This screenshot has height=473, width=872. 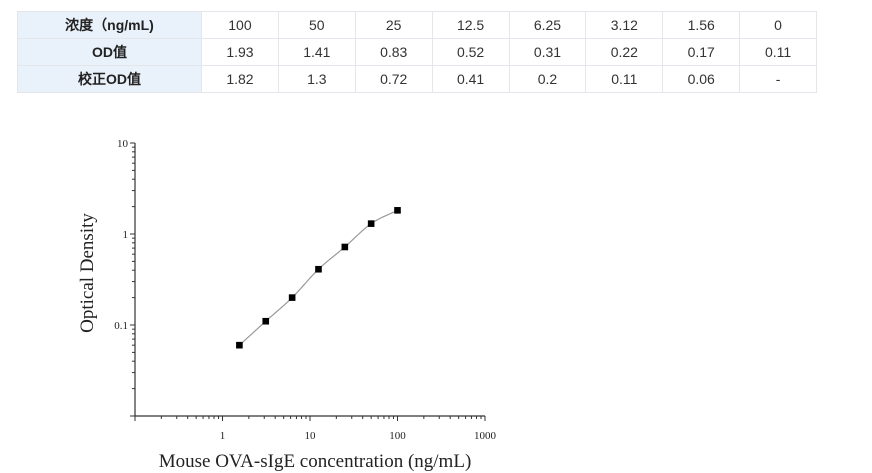 I want to click on y-tick-label: 1, so click(x=126, y=235).